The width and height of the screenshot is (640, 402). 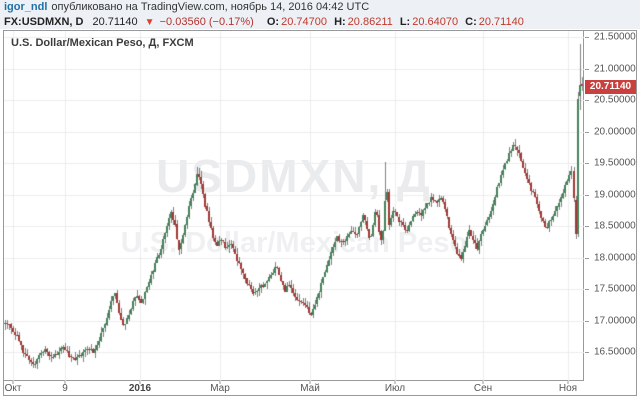 What do you see at coordinates (206, 22) in the screenshot?
I see `price-change: −0.03560 (−0.17%)` at bounding box center [206, 22].